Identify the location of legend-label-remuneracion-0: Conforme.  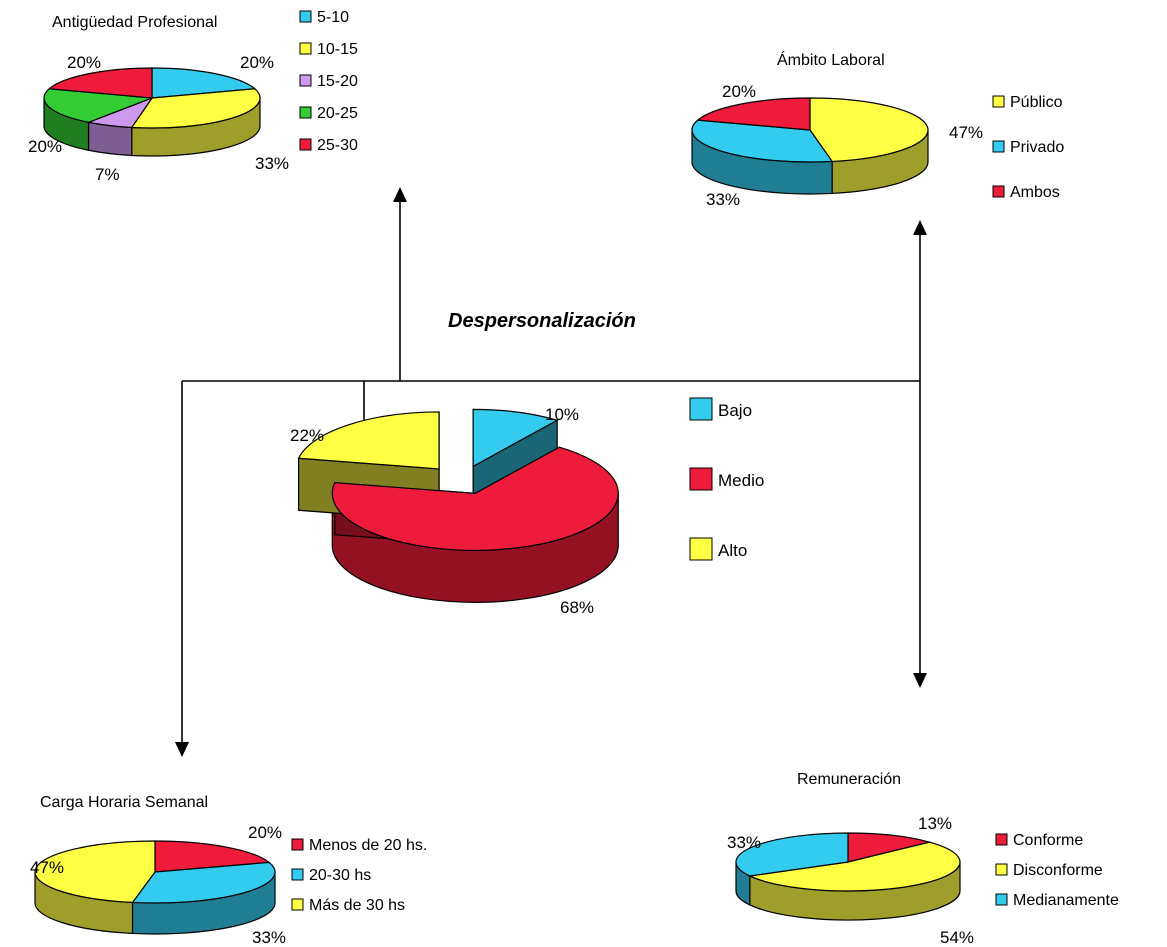
(1048, 840).